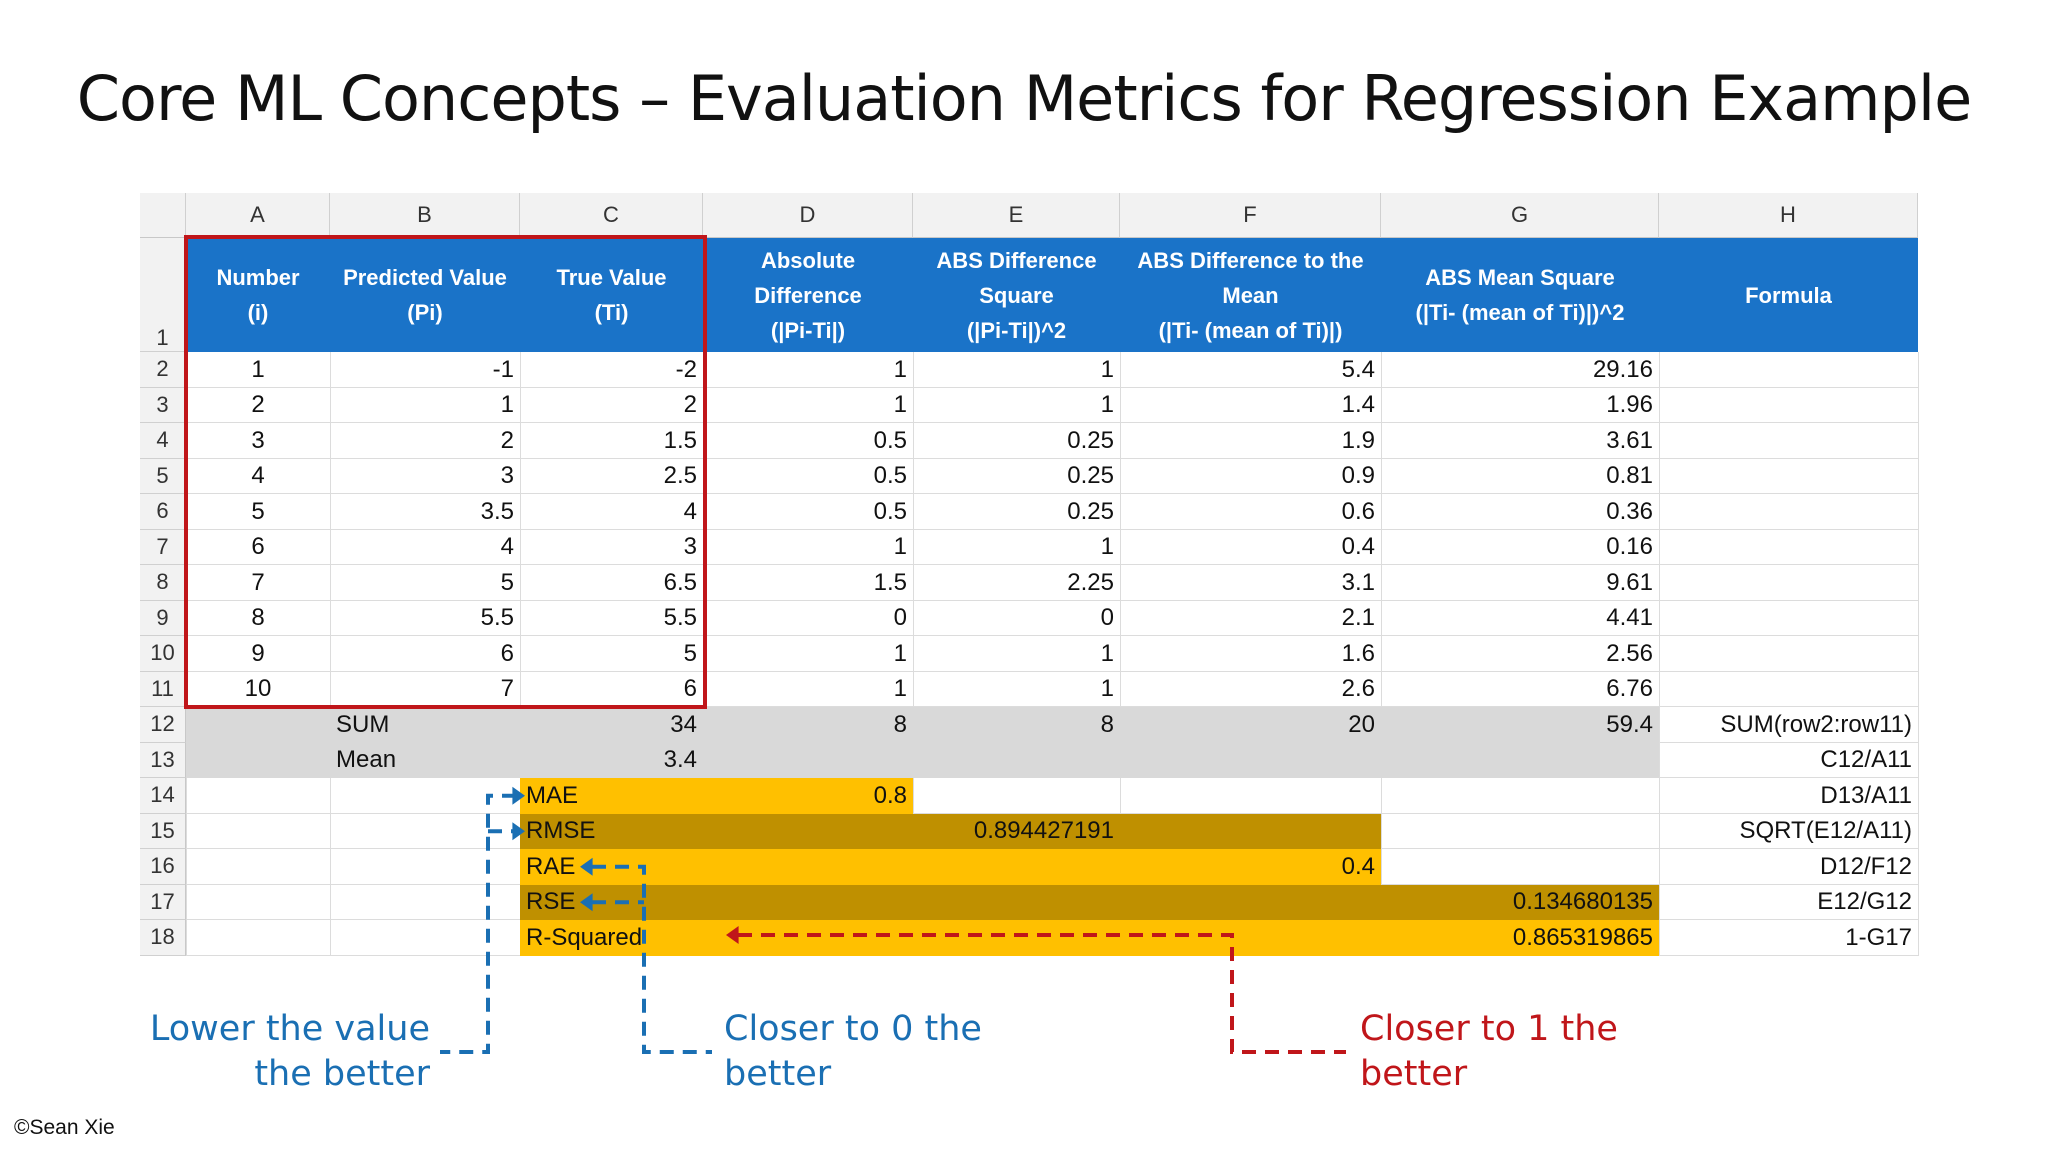 Image resolution: width=2048 pixels, height=1152 pixels. What do you see at coordinates (1788, 690) in the screenshot?
I see `cell-h11` at bounding box center [1788, 690].